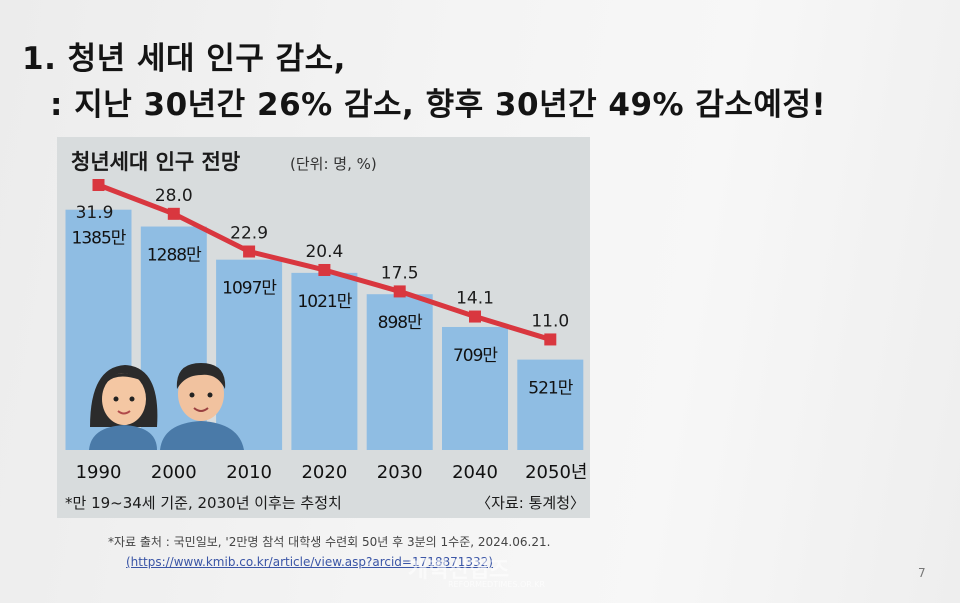 The width and height of the screenshot is (960, 603). I want to click on line-label-2020: 20.4, so click(324, 252).